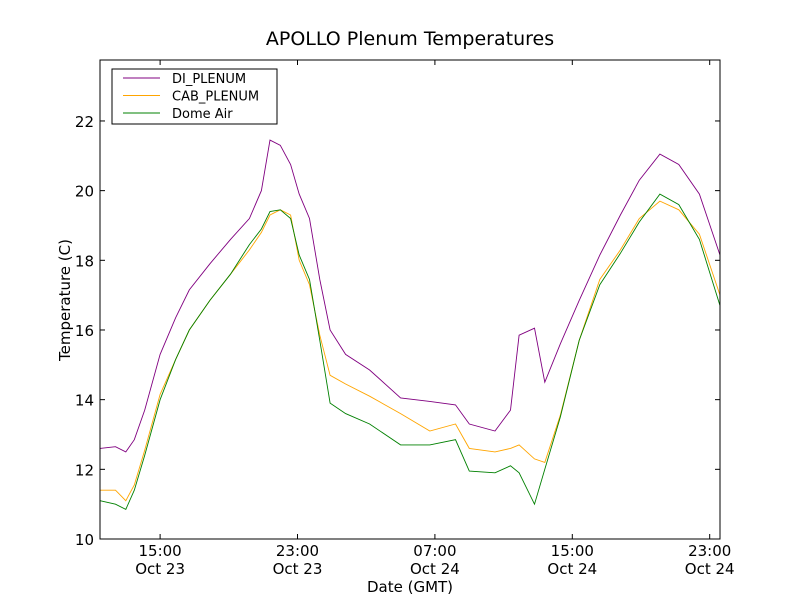  Describe the element at coordinates (84, 261) in the screenshot. I see `y-tick-label: 18` at that location.